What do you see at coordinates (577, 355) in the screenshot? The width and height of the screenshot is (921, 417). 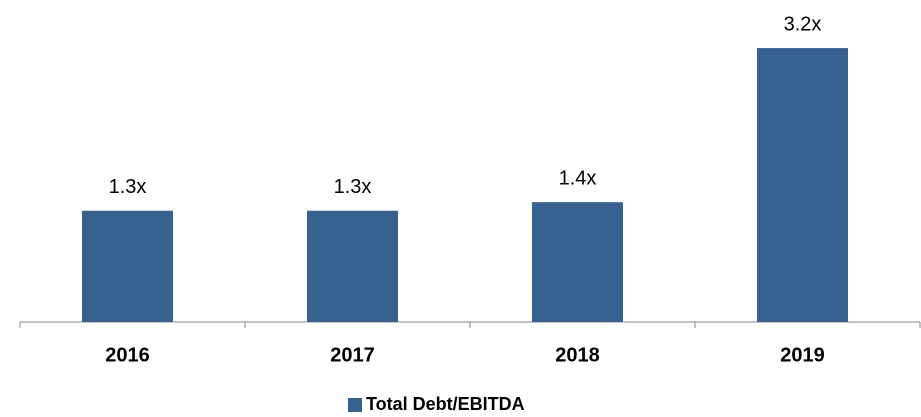 I see `x-tick-label: 2018` at bounding box center [577, 355].